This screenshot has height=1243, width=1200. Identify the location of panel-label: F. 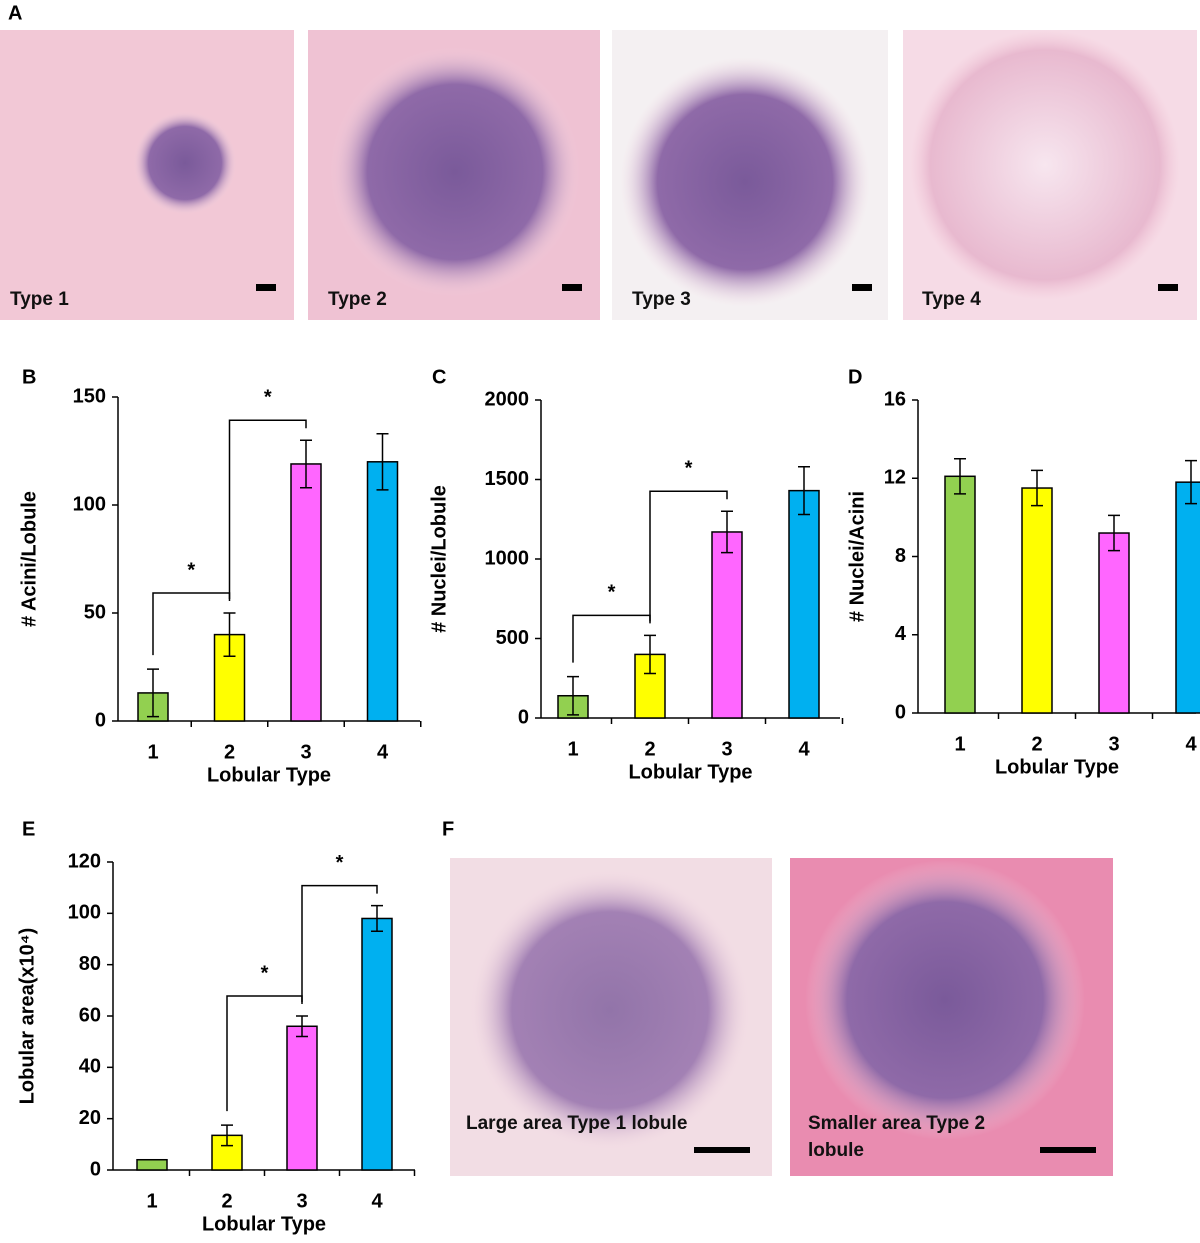
(448, 829).